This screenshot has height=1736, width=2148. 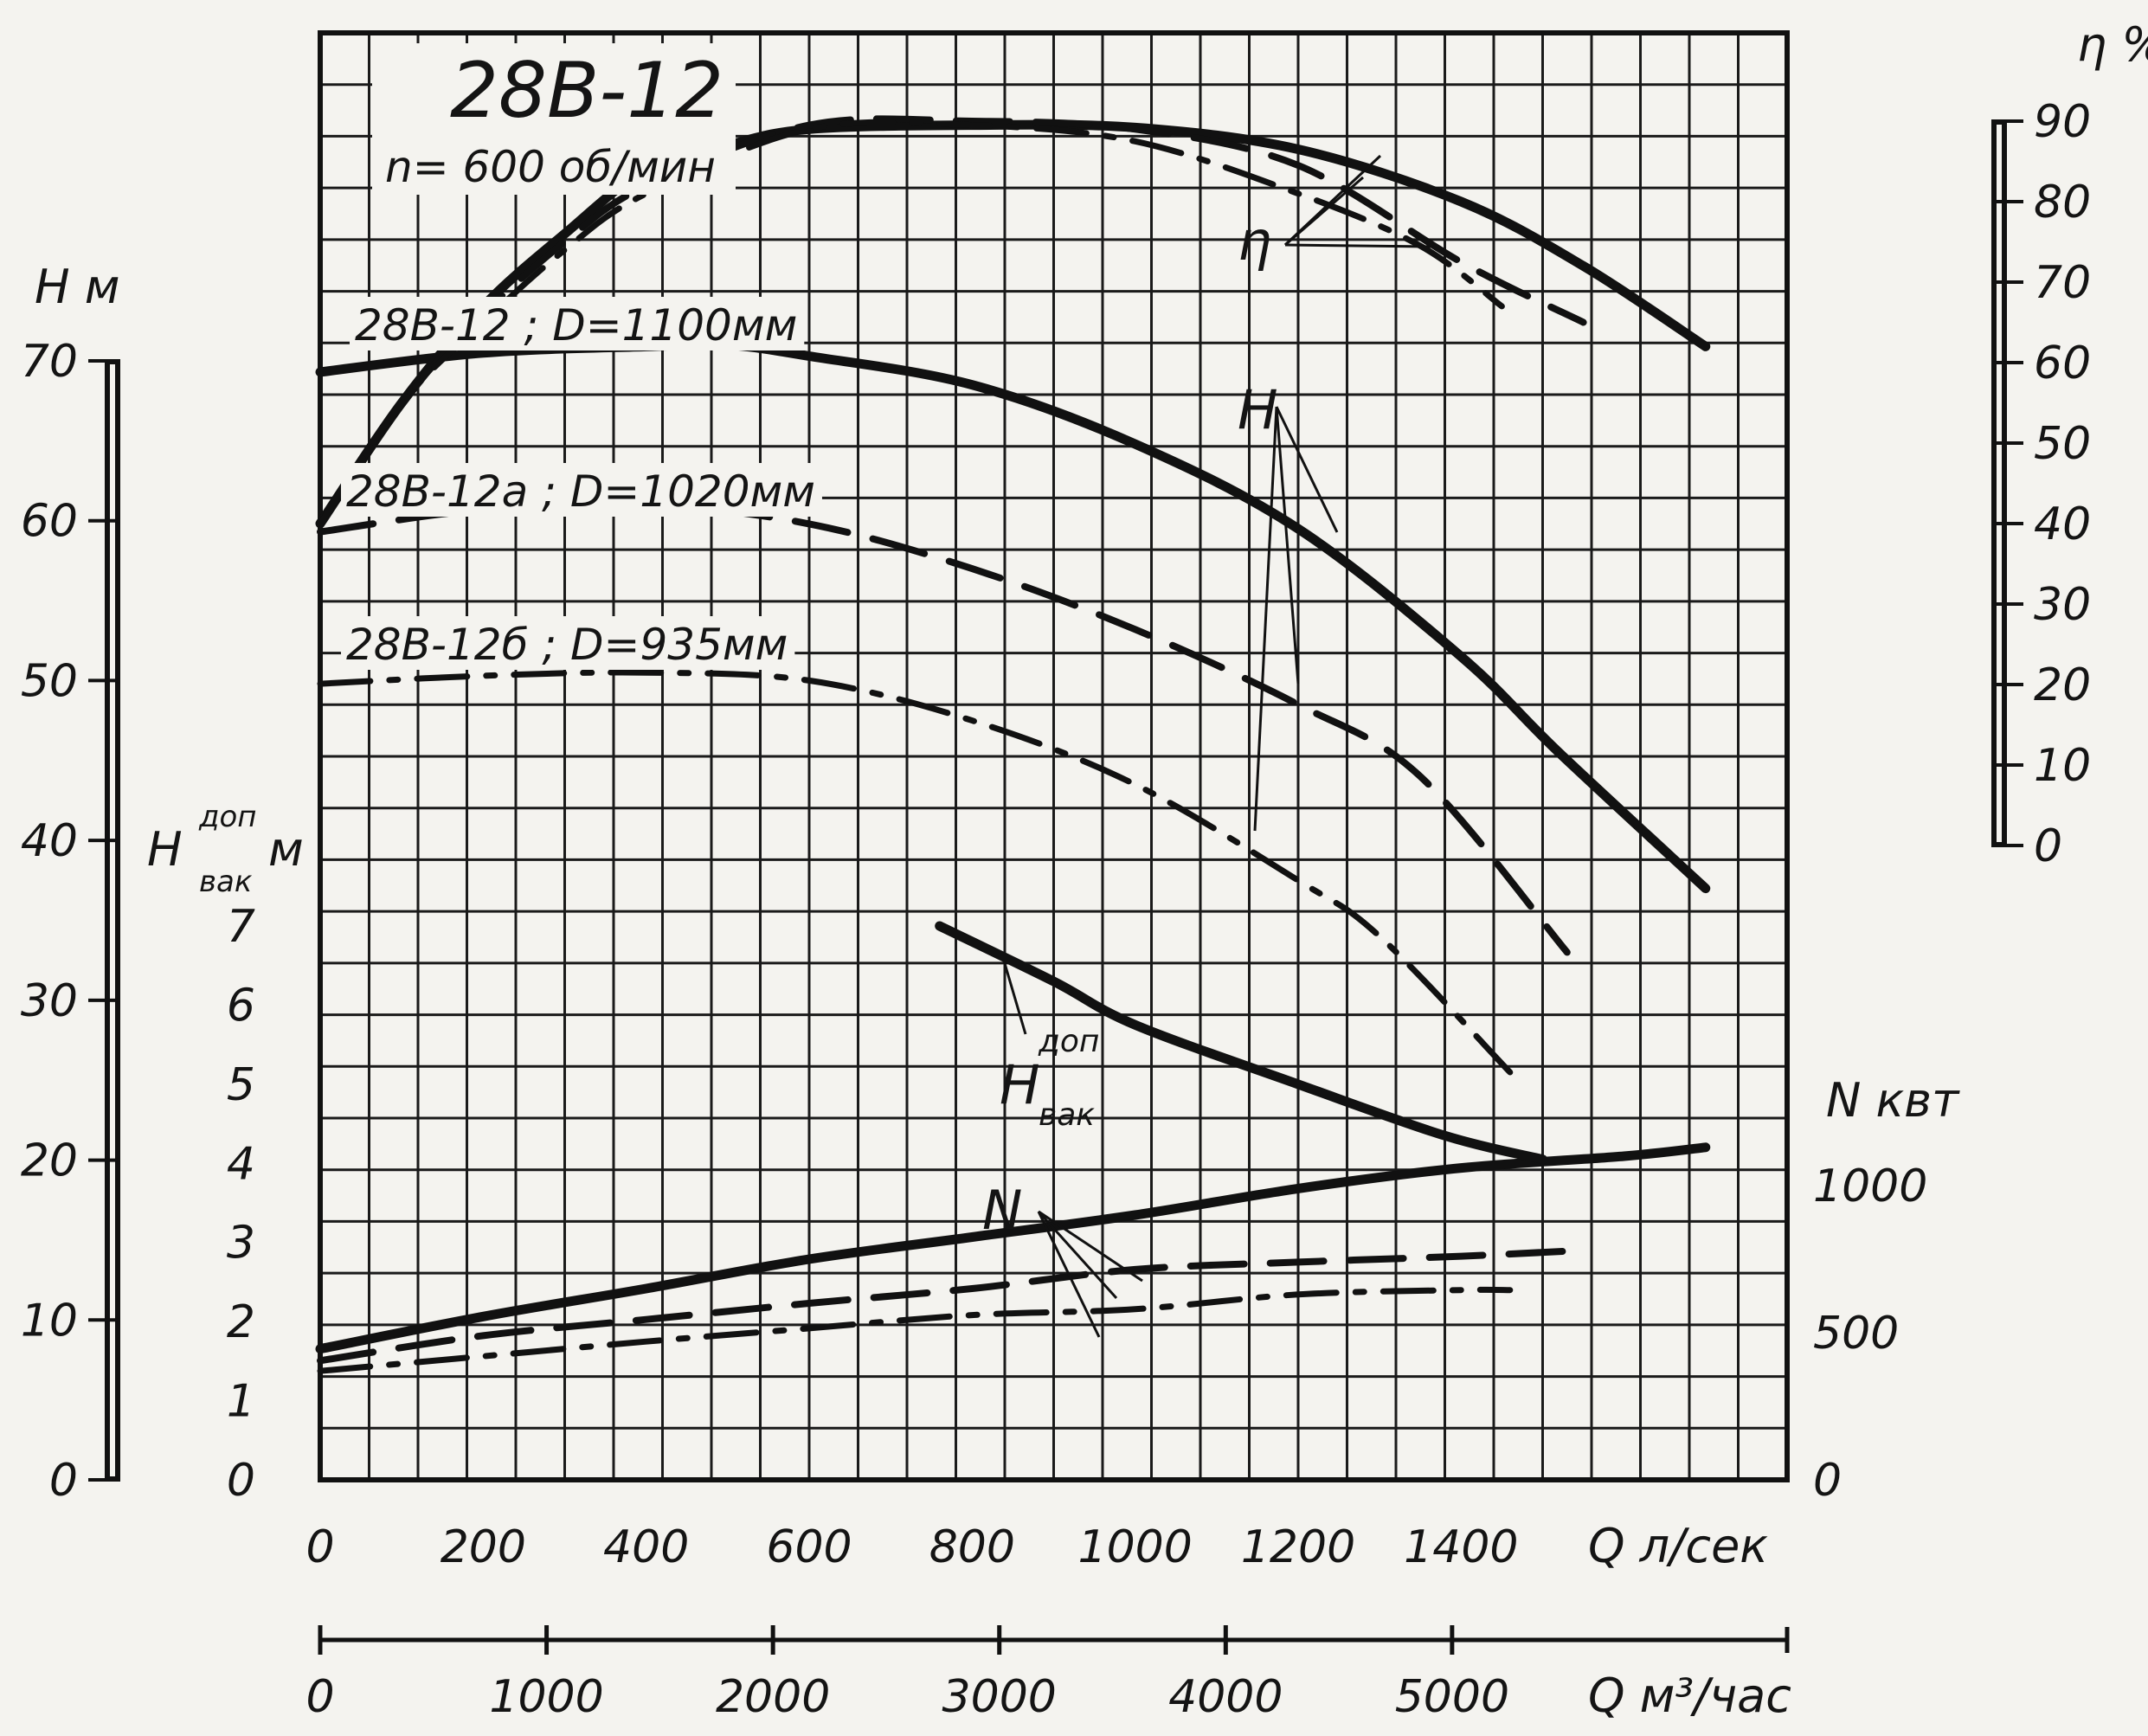 I want to click on axis-tick-label: 6, so click(x=241, y=1006).